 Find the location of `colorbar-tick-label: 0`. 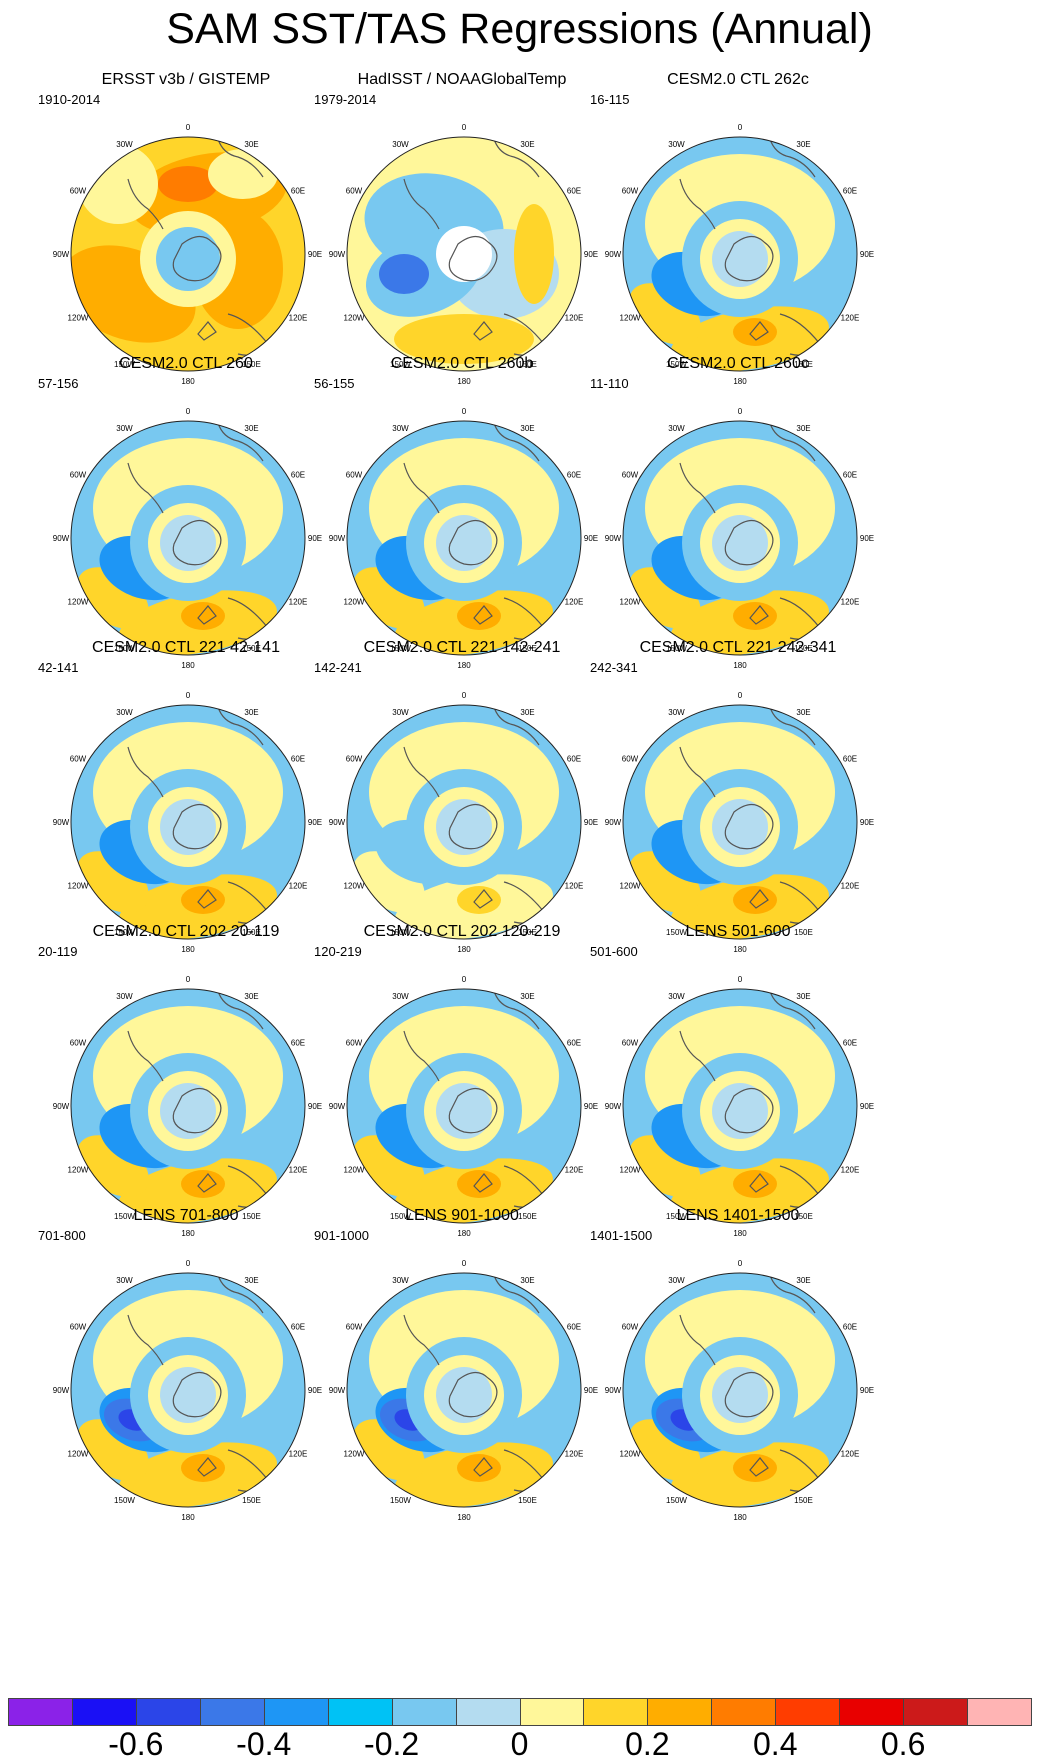

colorbar-tick-label: 0 is located at coordinates (519, 1744).